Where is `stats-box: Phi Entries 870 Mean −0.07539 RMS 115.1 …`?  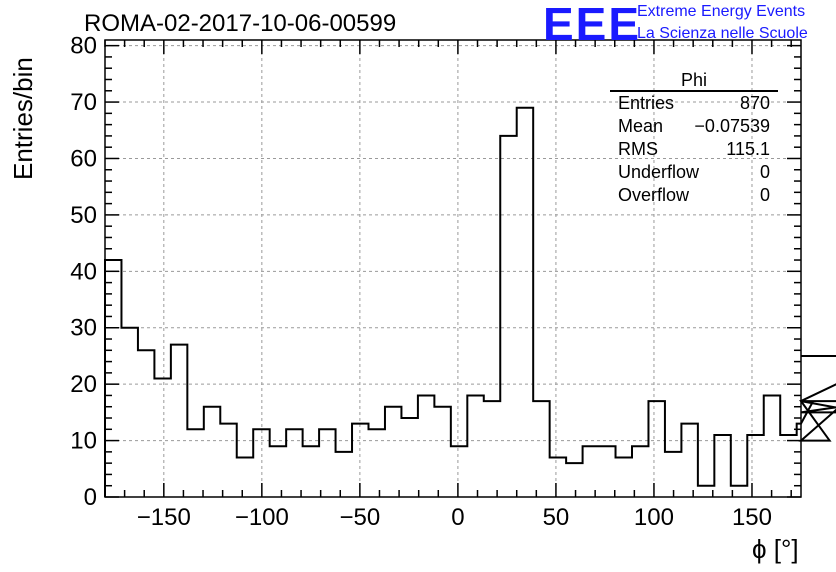
stats-box: Phi Entries 870 Mean −0.07539 RMS 115.1 … is located at coordinates (694, 138).